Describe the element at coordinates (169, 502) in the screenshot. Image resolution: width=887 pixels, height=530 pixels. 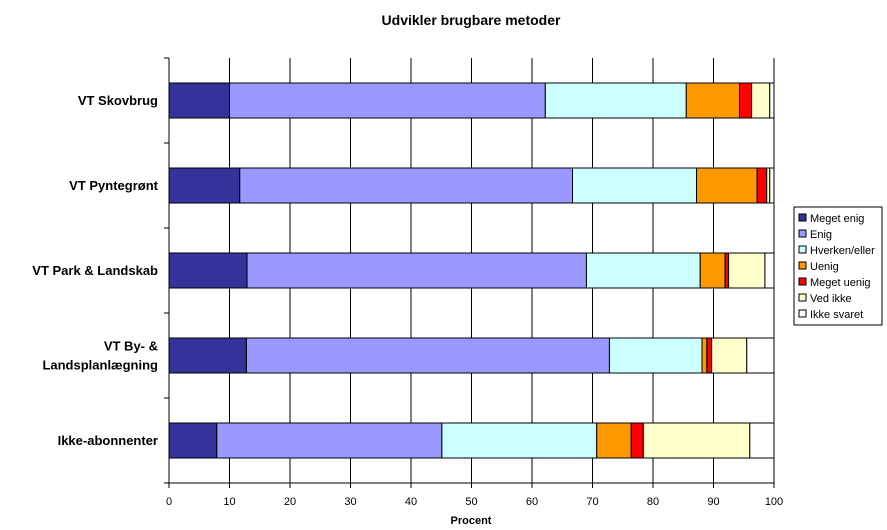
I see `x-tick-label: 0` at that location.